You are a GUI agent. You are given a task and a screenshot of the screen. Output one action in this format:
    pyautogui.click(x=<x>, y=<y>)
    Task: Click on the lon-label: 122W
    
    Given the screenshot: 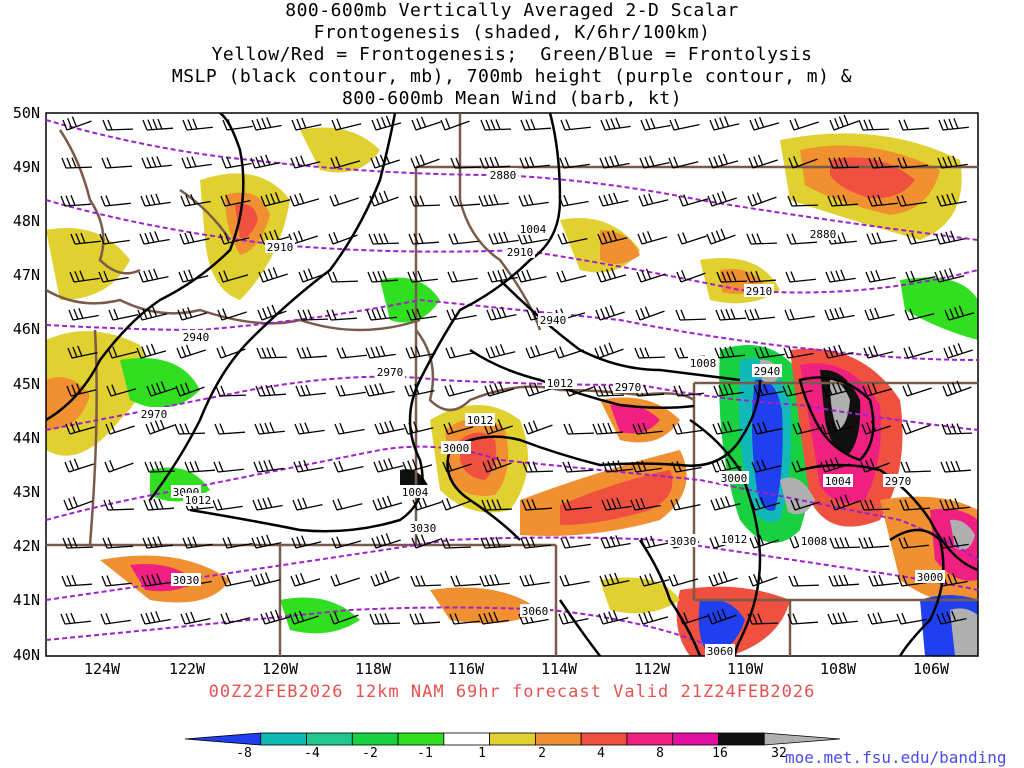 What is the action you would take?
    pyautogui.click(x=187, y=669)
    